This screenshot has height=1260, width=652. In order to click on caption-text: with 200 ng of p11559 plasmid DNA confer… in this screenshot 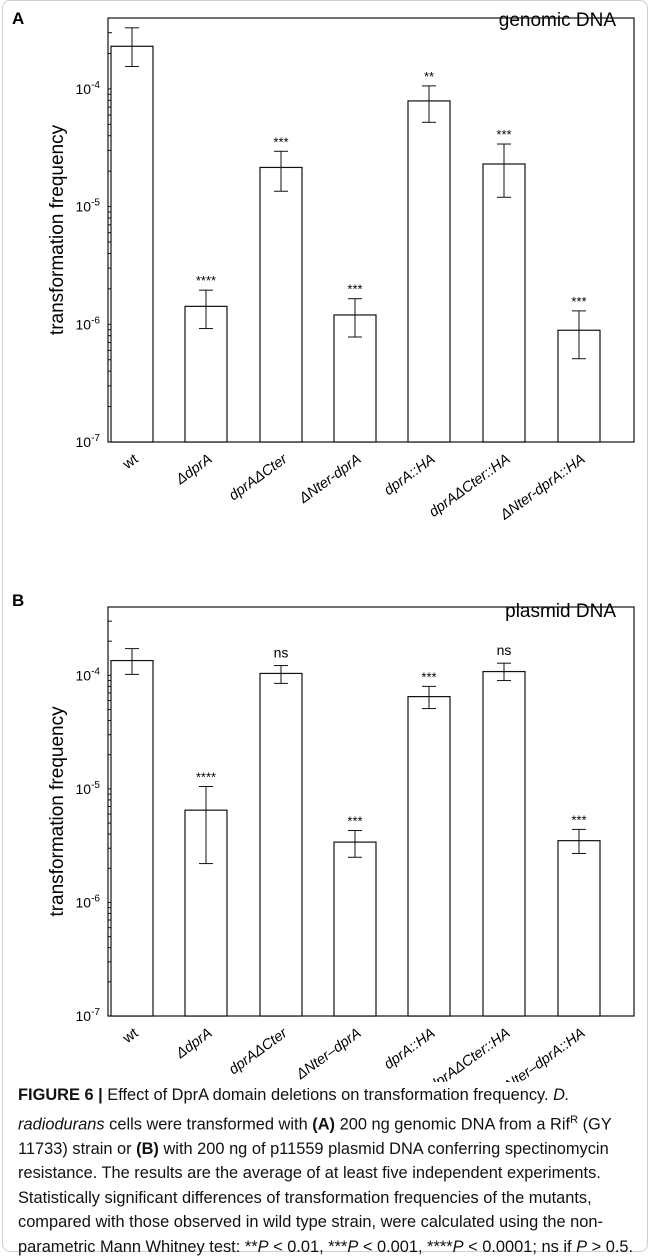, I will do `click(313, 1198)`.